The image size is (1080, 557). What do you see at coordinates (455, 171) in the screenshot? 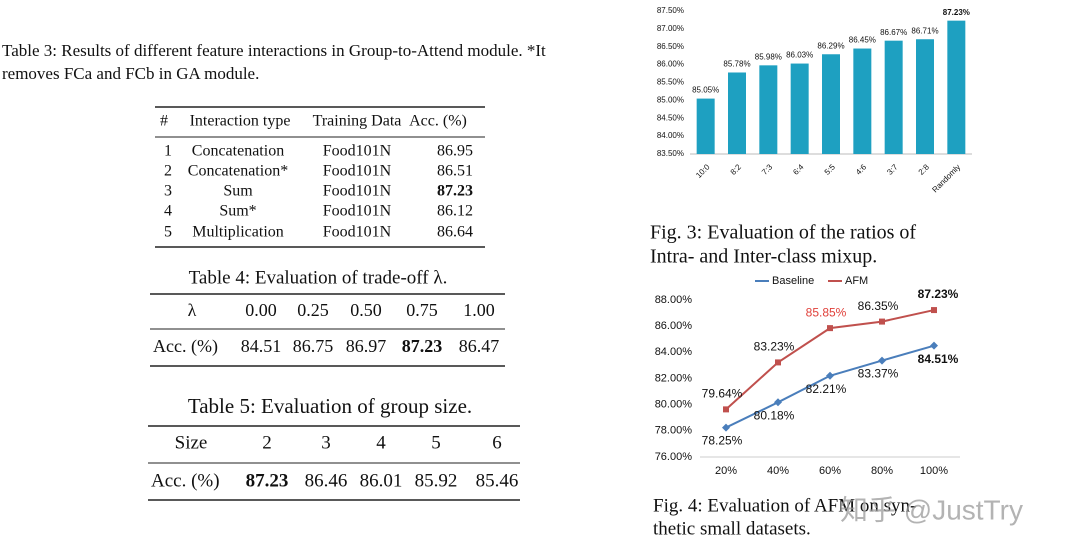
I see `table-cell: 86.51` at bounding box center [455, 171].